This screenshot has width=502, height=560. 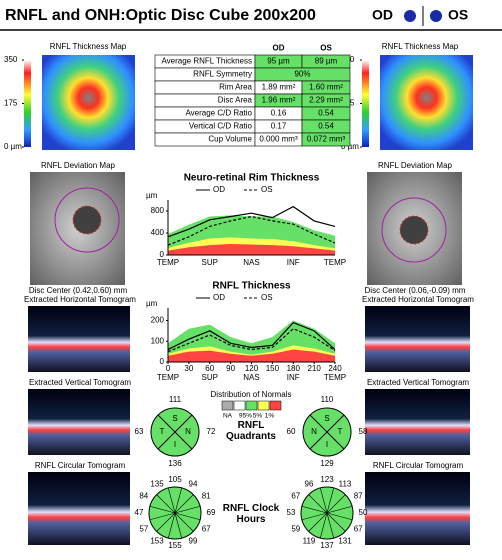 I want to click on row-label: Average C/D Ratio, so click(x=218, y=113).